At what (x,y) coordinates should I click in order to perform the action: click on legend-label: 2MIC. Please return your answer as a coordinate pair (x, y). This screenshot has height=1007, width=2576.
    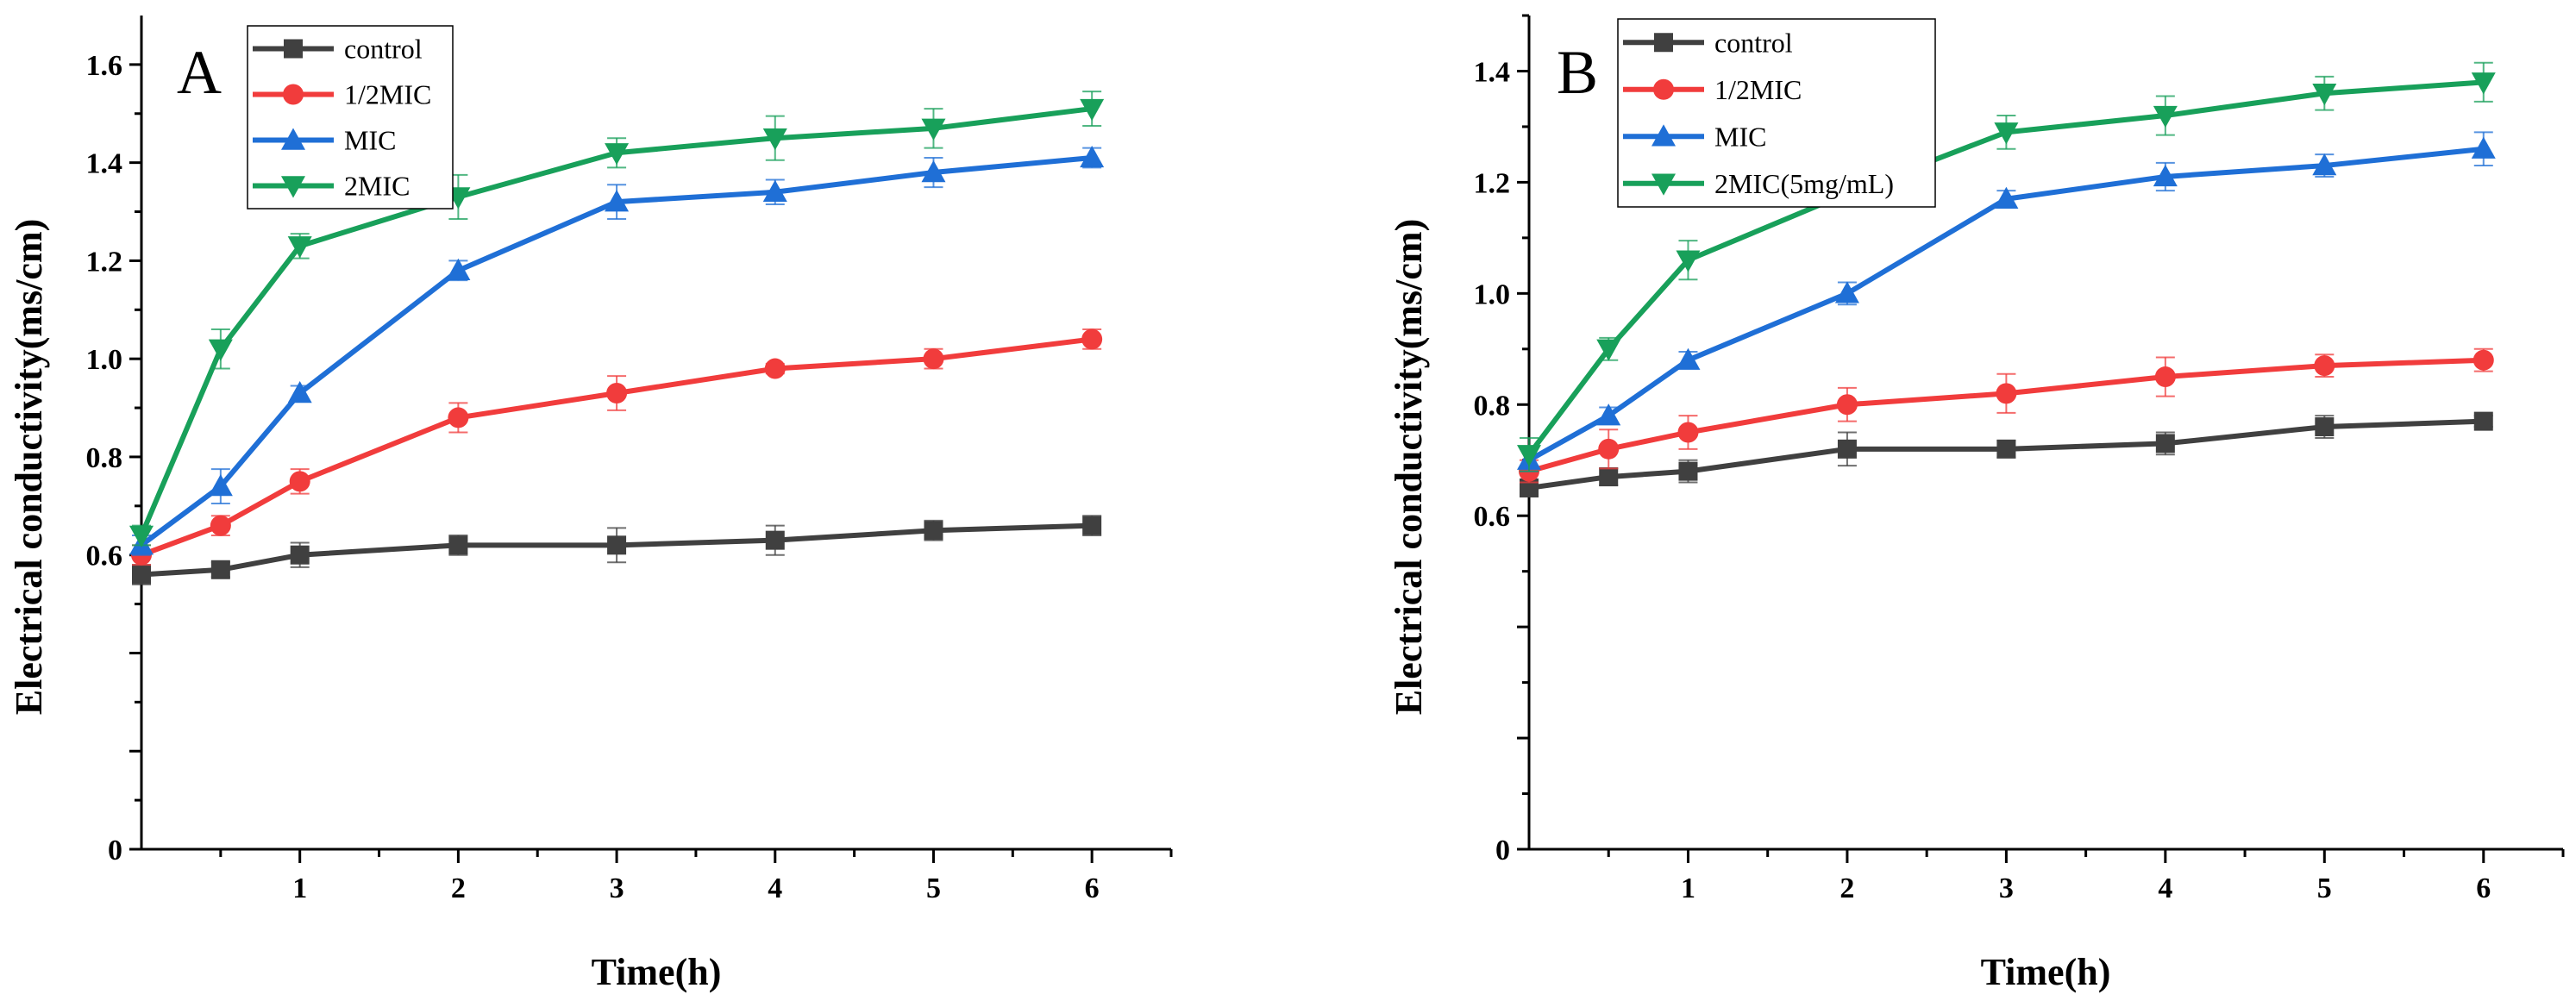
    Looking at the image, I should click on (377, 186).